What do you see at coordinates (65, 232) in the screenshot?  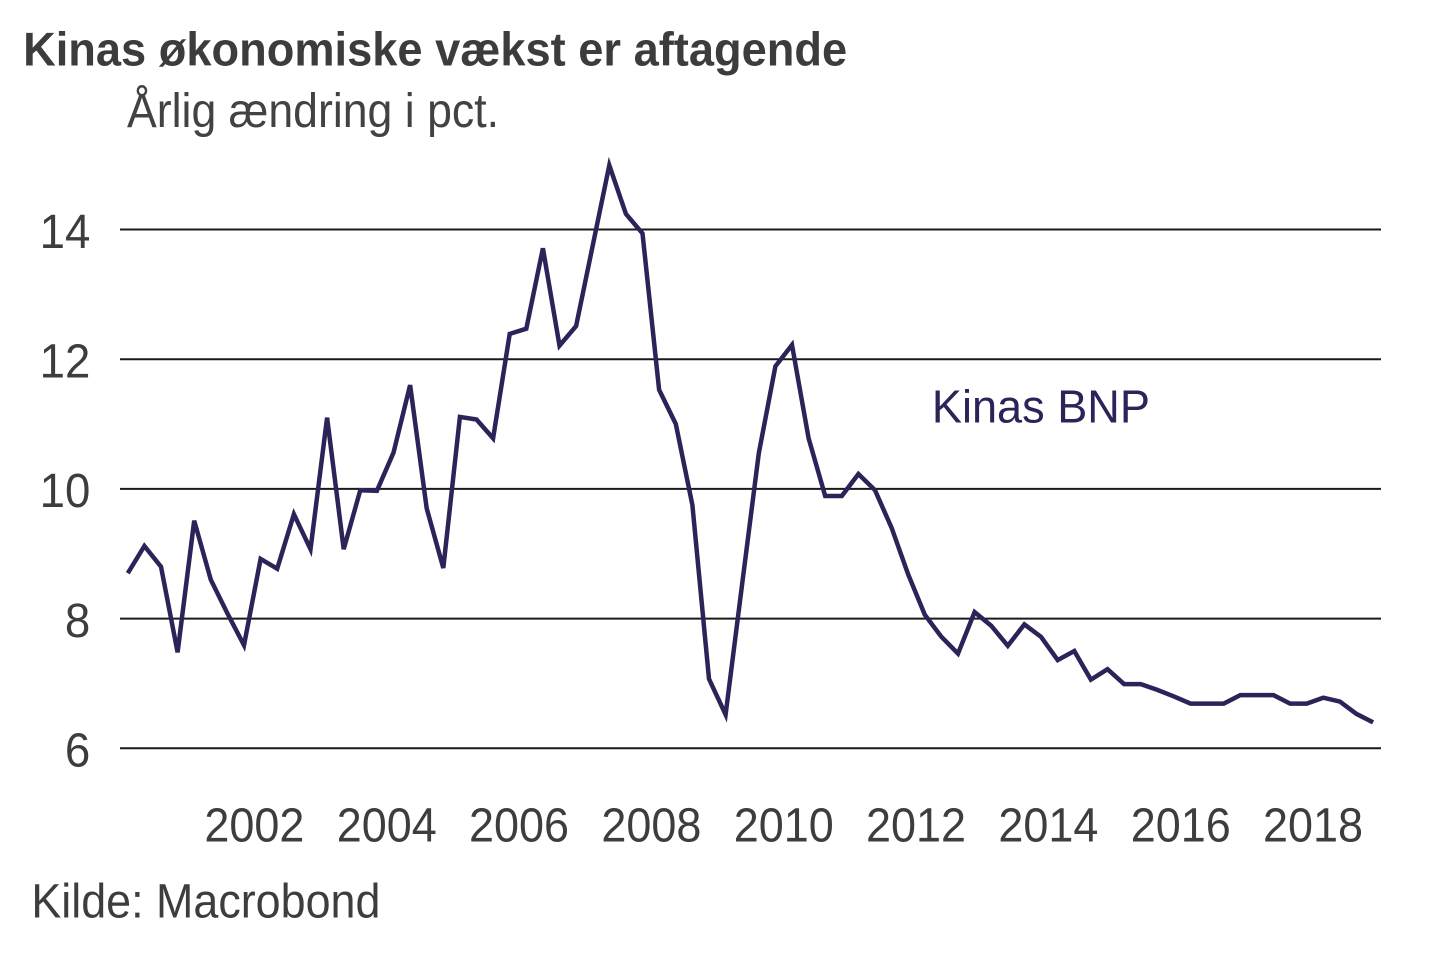 I see `svg-text: 14` at bounding box center [65, 232].